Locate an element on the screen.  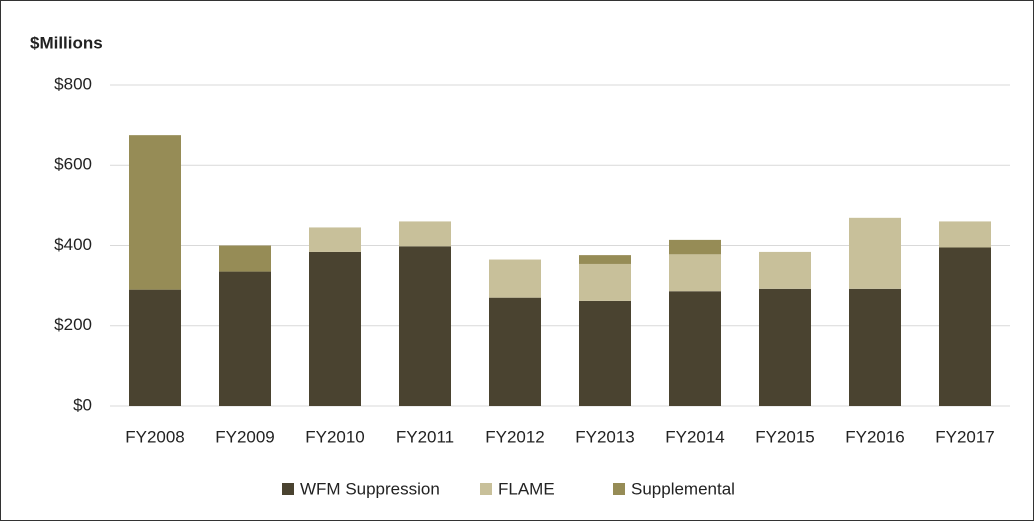
x-tick-label: FY2016 is located at coordinates (875, 436).